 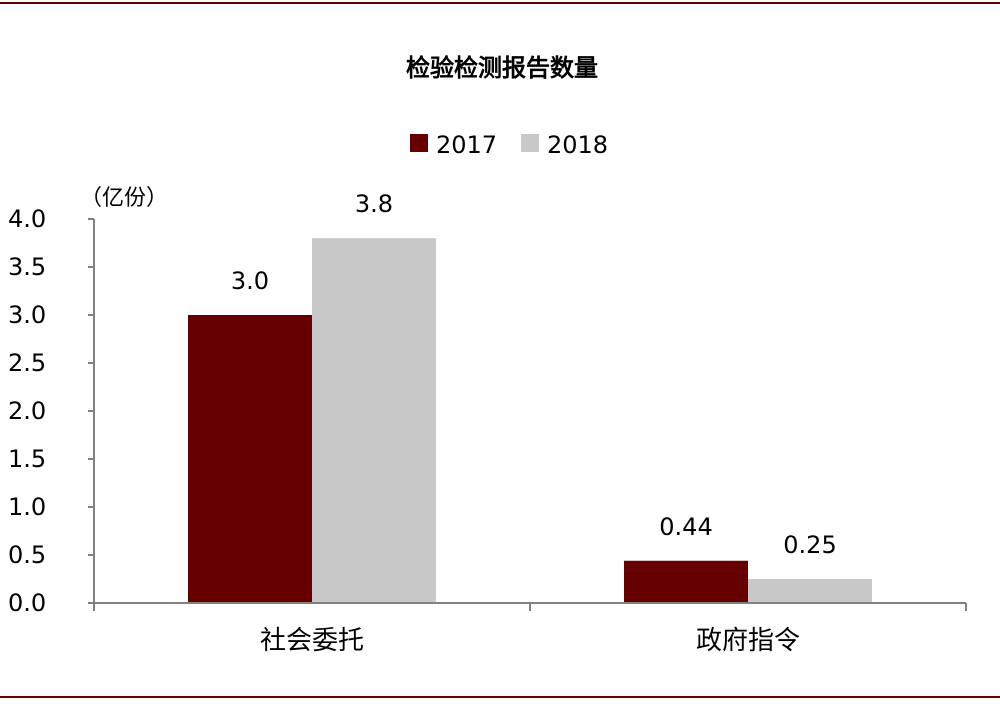 I want to click on legend-label-2017: 2017, so click(x=466, y=145).